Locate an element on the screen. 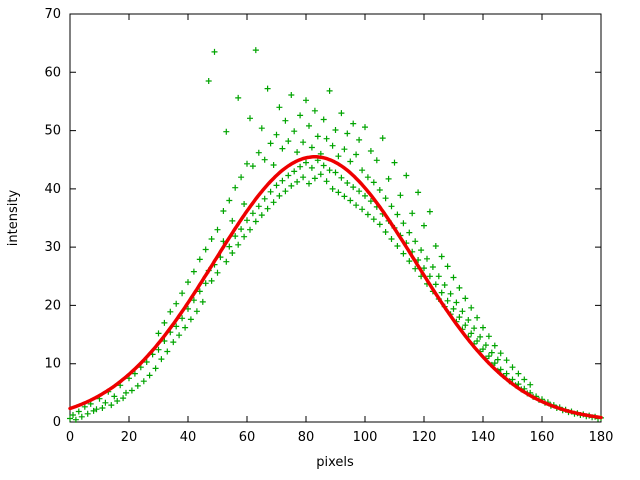 The image size is (640, 480). x-tick-label: 180 is located at coordinates (601, 437).